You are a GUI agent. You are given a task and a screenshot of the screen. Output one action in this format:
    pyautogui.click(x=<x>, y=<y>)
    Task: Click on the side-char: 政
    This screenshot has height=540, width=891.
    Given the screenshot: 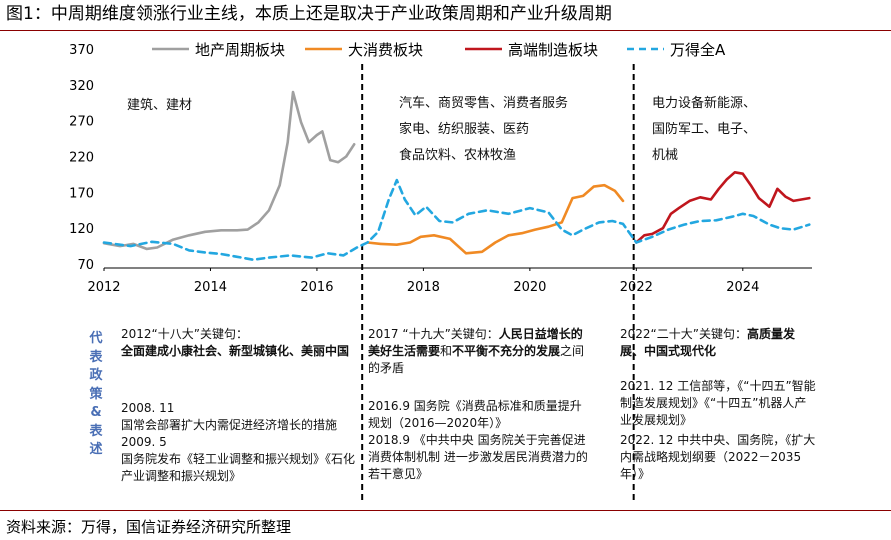 What is the action you would take?
    pyautogui.click(x=96, y=375)
    